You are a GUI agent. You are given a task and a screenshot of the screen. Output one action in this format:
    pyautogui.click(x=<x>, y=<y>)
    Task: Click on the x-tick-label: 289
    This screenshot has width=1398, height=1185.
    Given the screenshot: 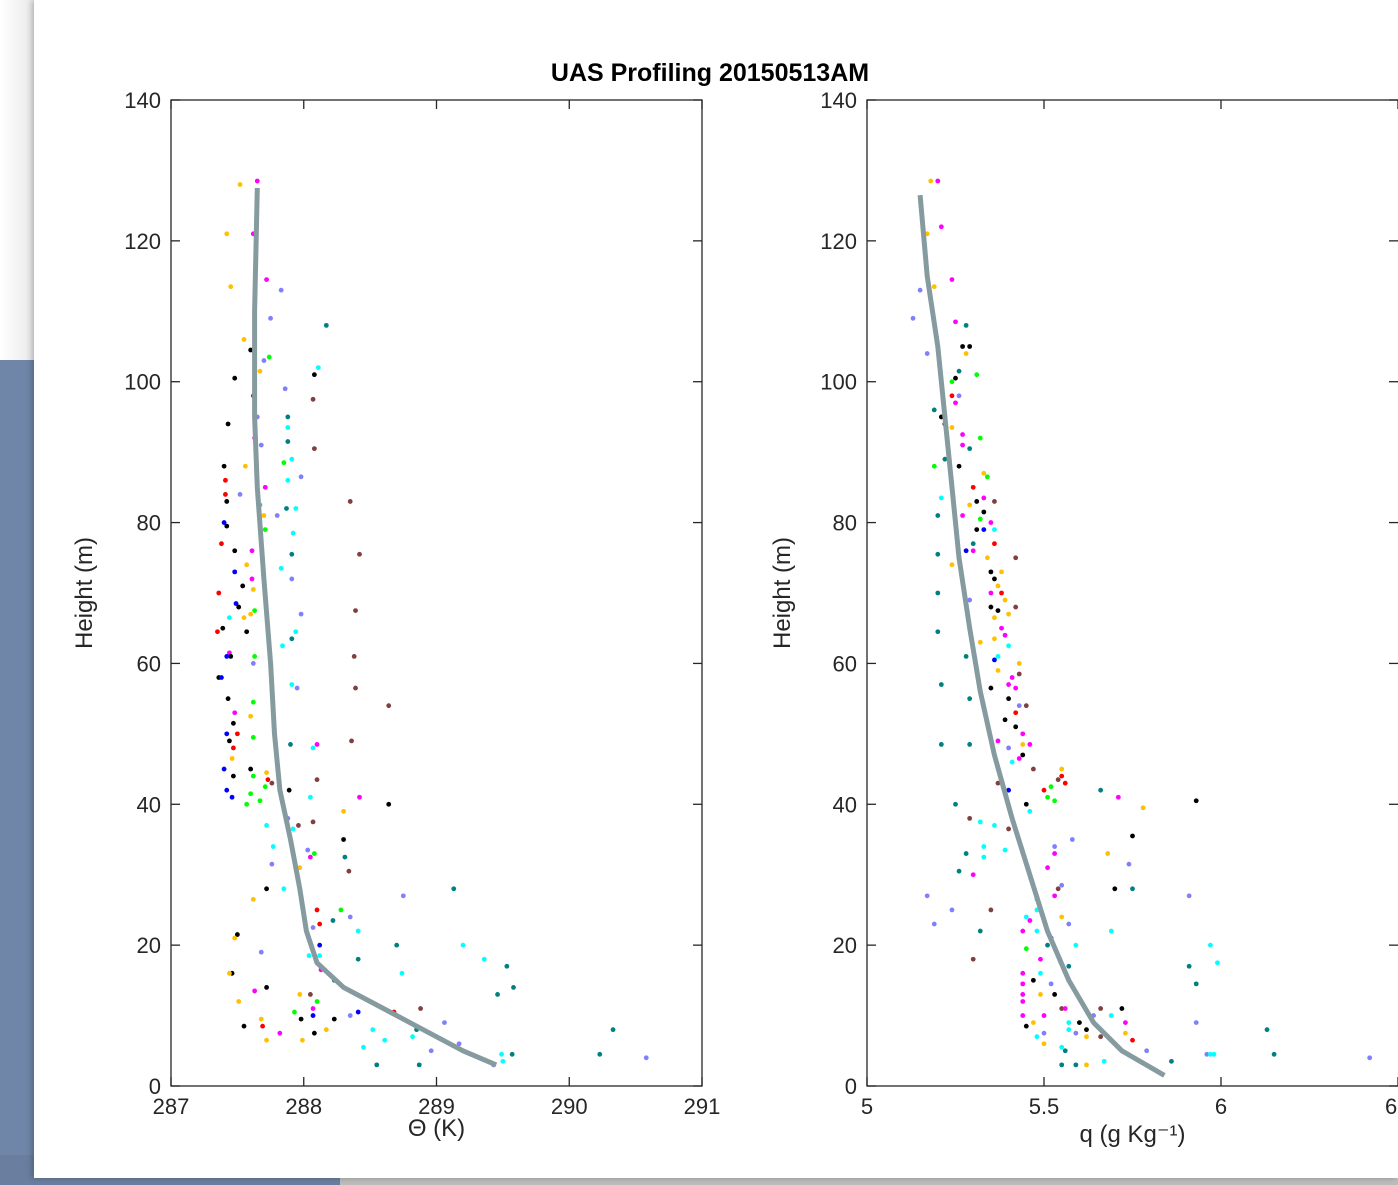 What is the action you would take?
    pyautogui.click(x=436, y=1106)
    